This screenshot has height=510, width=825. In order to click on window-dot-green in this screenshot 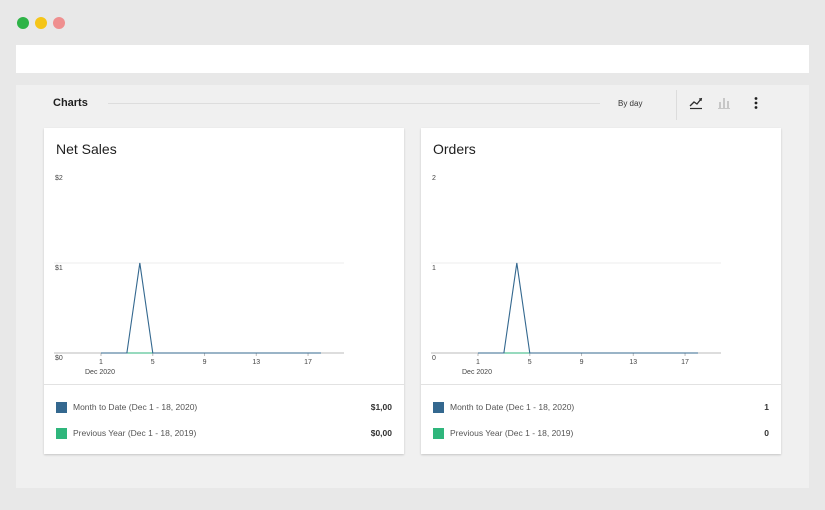, I will do `click(23, 23)`.